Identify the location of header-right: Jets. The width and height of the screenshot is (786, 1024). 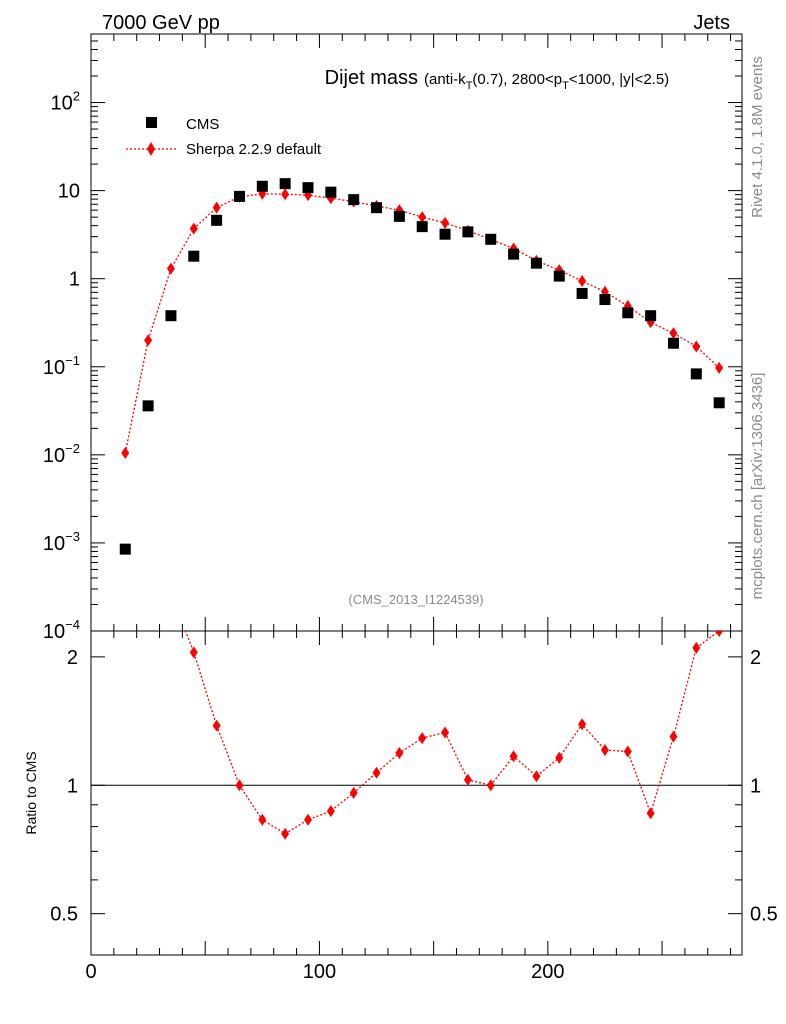
(711, 23).